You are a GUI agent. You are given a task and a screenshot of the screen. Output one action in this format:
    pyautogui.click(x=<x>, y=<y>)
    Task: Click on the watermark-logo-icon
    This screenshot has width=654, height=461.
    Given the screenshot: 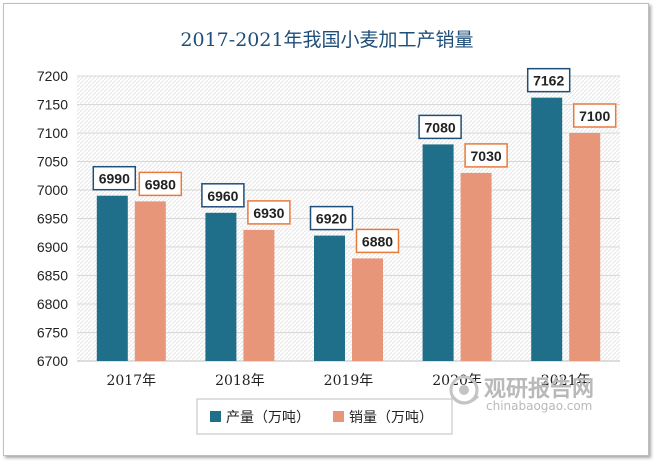 What is the action you would take?
    pyautogui.click(x=464, y=390)
    